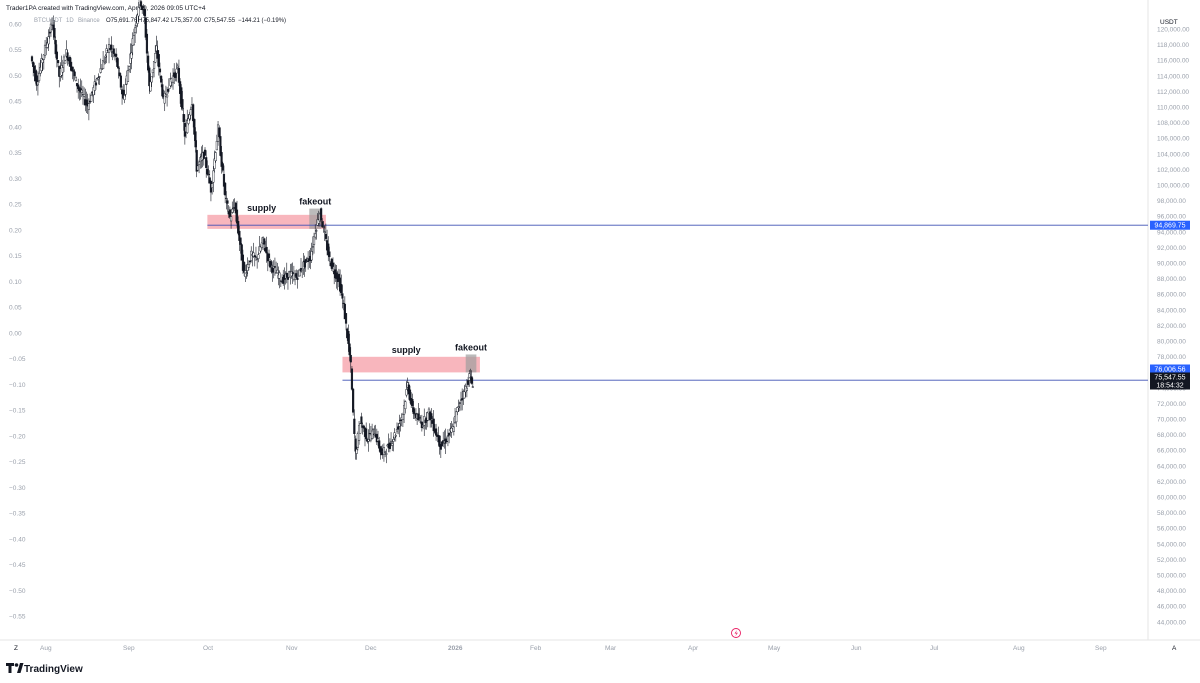 The height and width of the screenshot is (683, 1200). I want to click on ohlc-high: H75,847.42, so click(154, 21).